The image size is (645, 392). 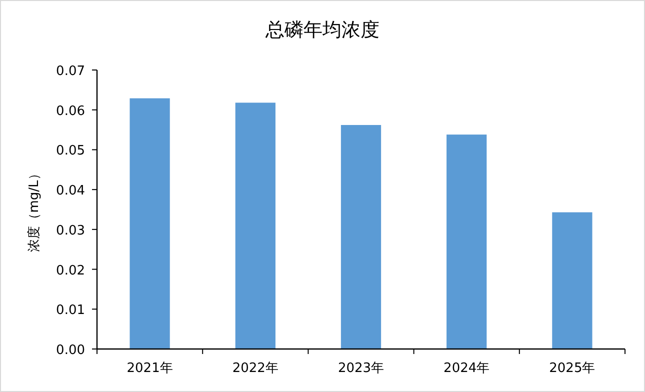 What do you see at coordinates (70, 350) in the screenshot?
I see `y-tick-label: 0.00` at bounding box center [70, 350].